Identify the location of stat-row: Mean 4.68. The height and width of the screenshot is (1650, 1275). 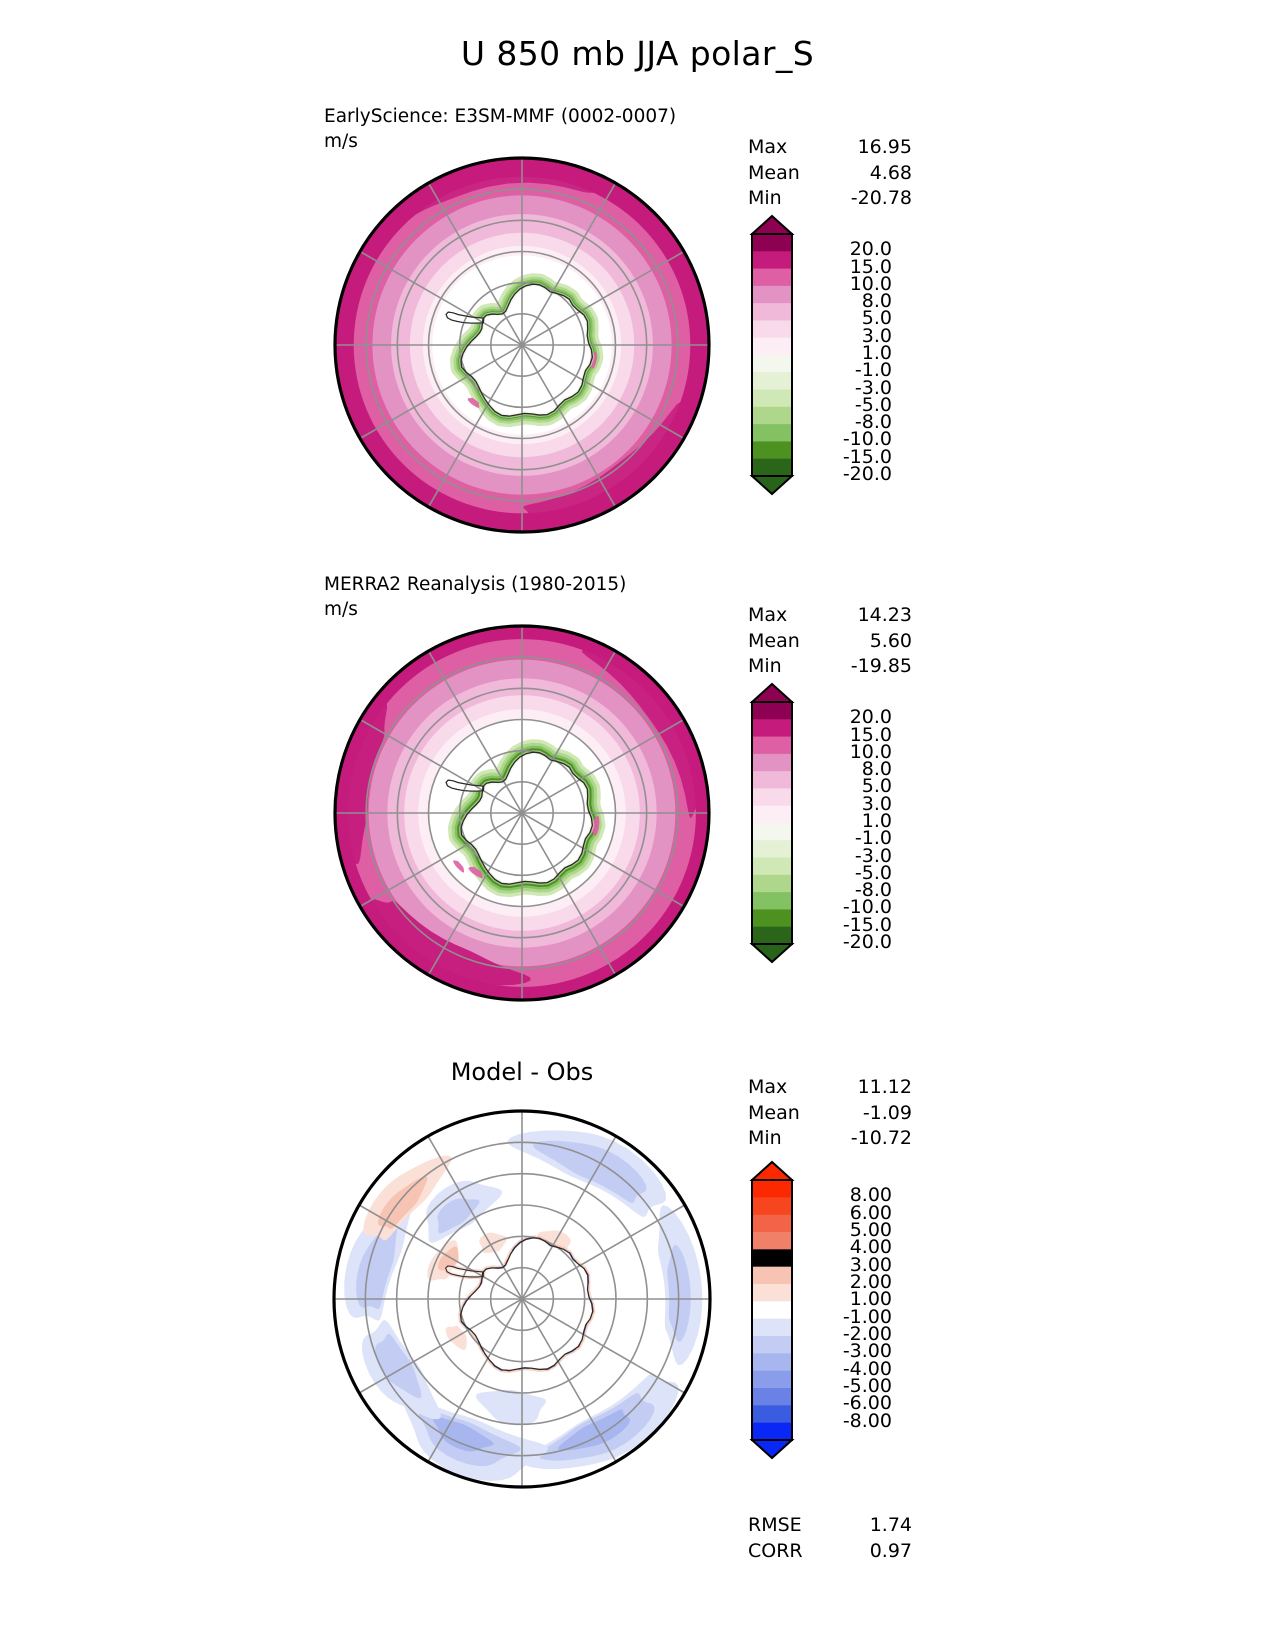
(830, 174).